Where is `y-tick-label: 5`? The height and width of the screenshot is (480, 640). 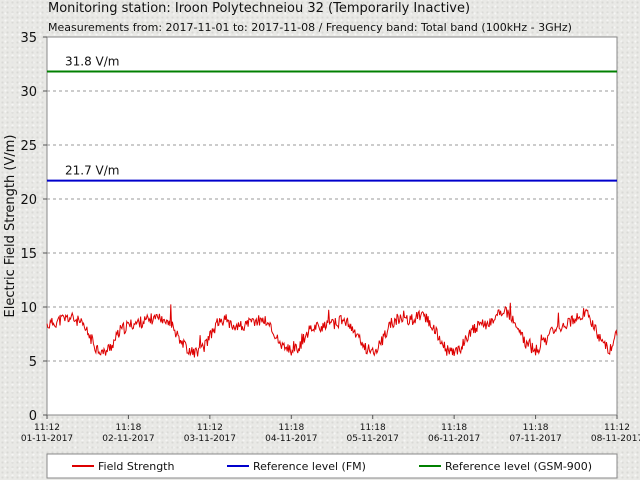 y-tick-label: 5 is located at coordinates (33, 362).